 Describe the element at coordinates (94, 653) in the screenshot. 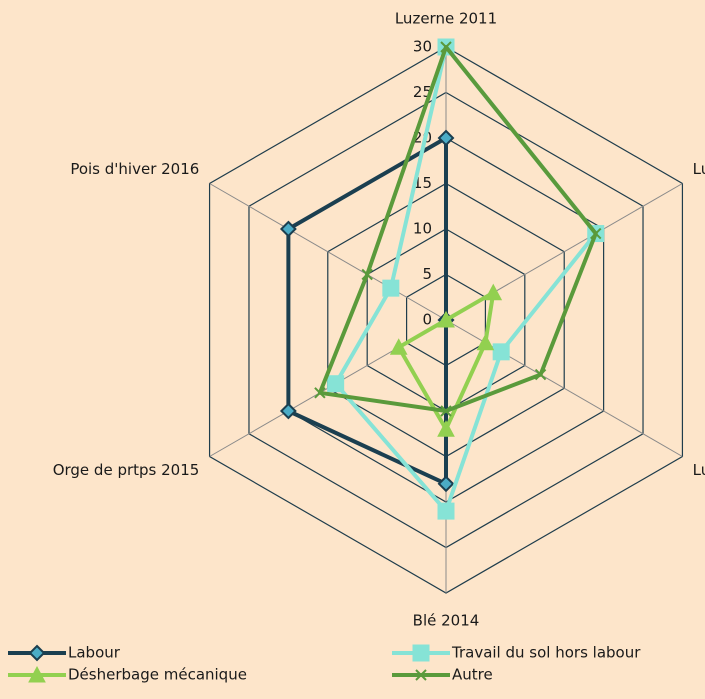

I see `legend-label: Labour` at that location.